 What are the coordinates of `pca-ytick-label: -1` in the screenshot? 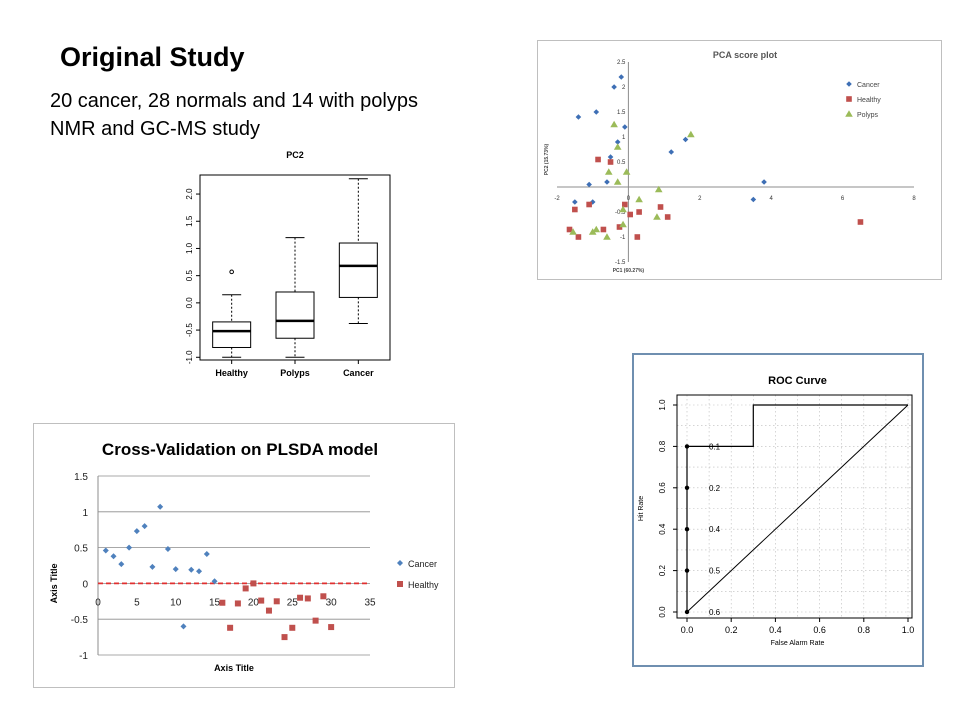 It's located at (623, 238).